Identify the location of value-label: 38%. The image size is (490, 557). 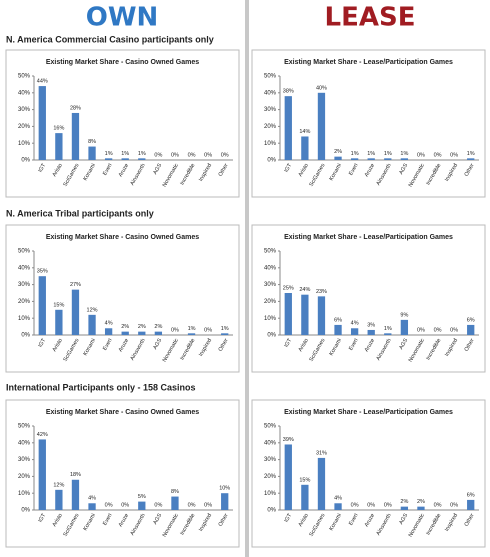
(288, 92).